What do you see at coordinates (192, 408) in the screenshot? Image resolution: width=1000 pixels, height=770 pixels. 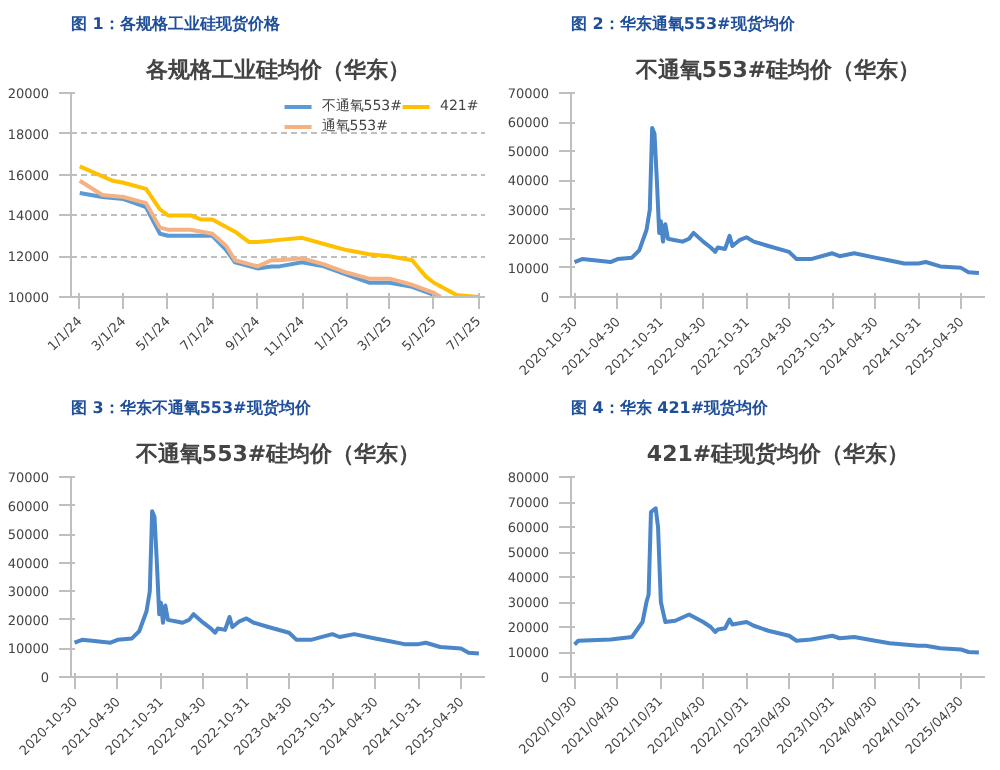 I see `chart-title: 图 3：华东不通氧553#现货均价` at bounding box center [192, 408].